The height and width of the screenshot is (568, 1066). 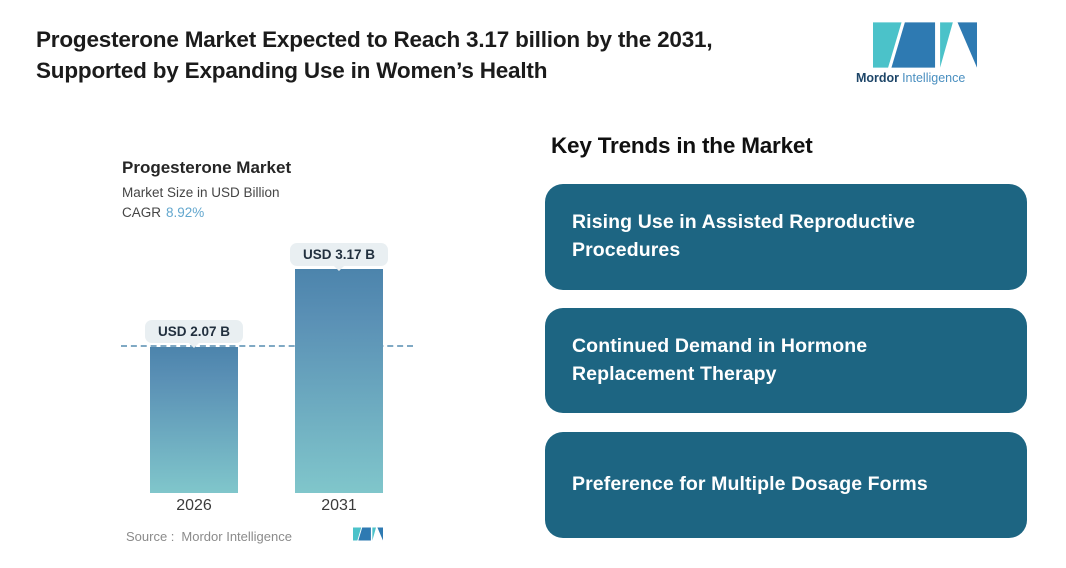 I want to click on mordor-intelligence-mini-logo-icon, so click(x=368, y=536).